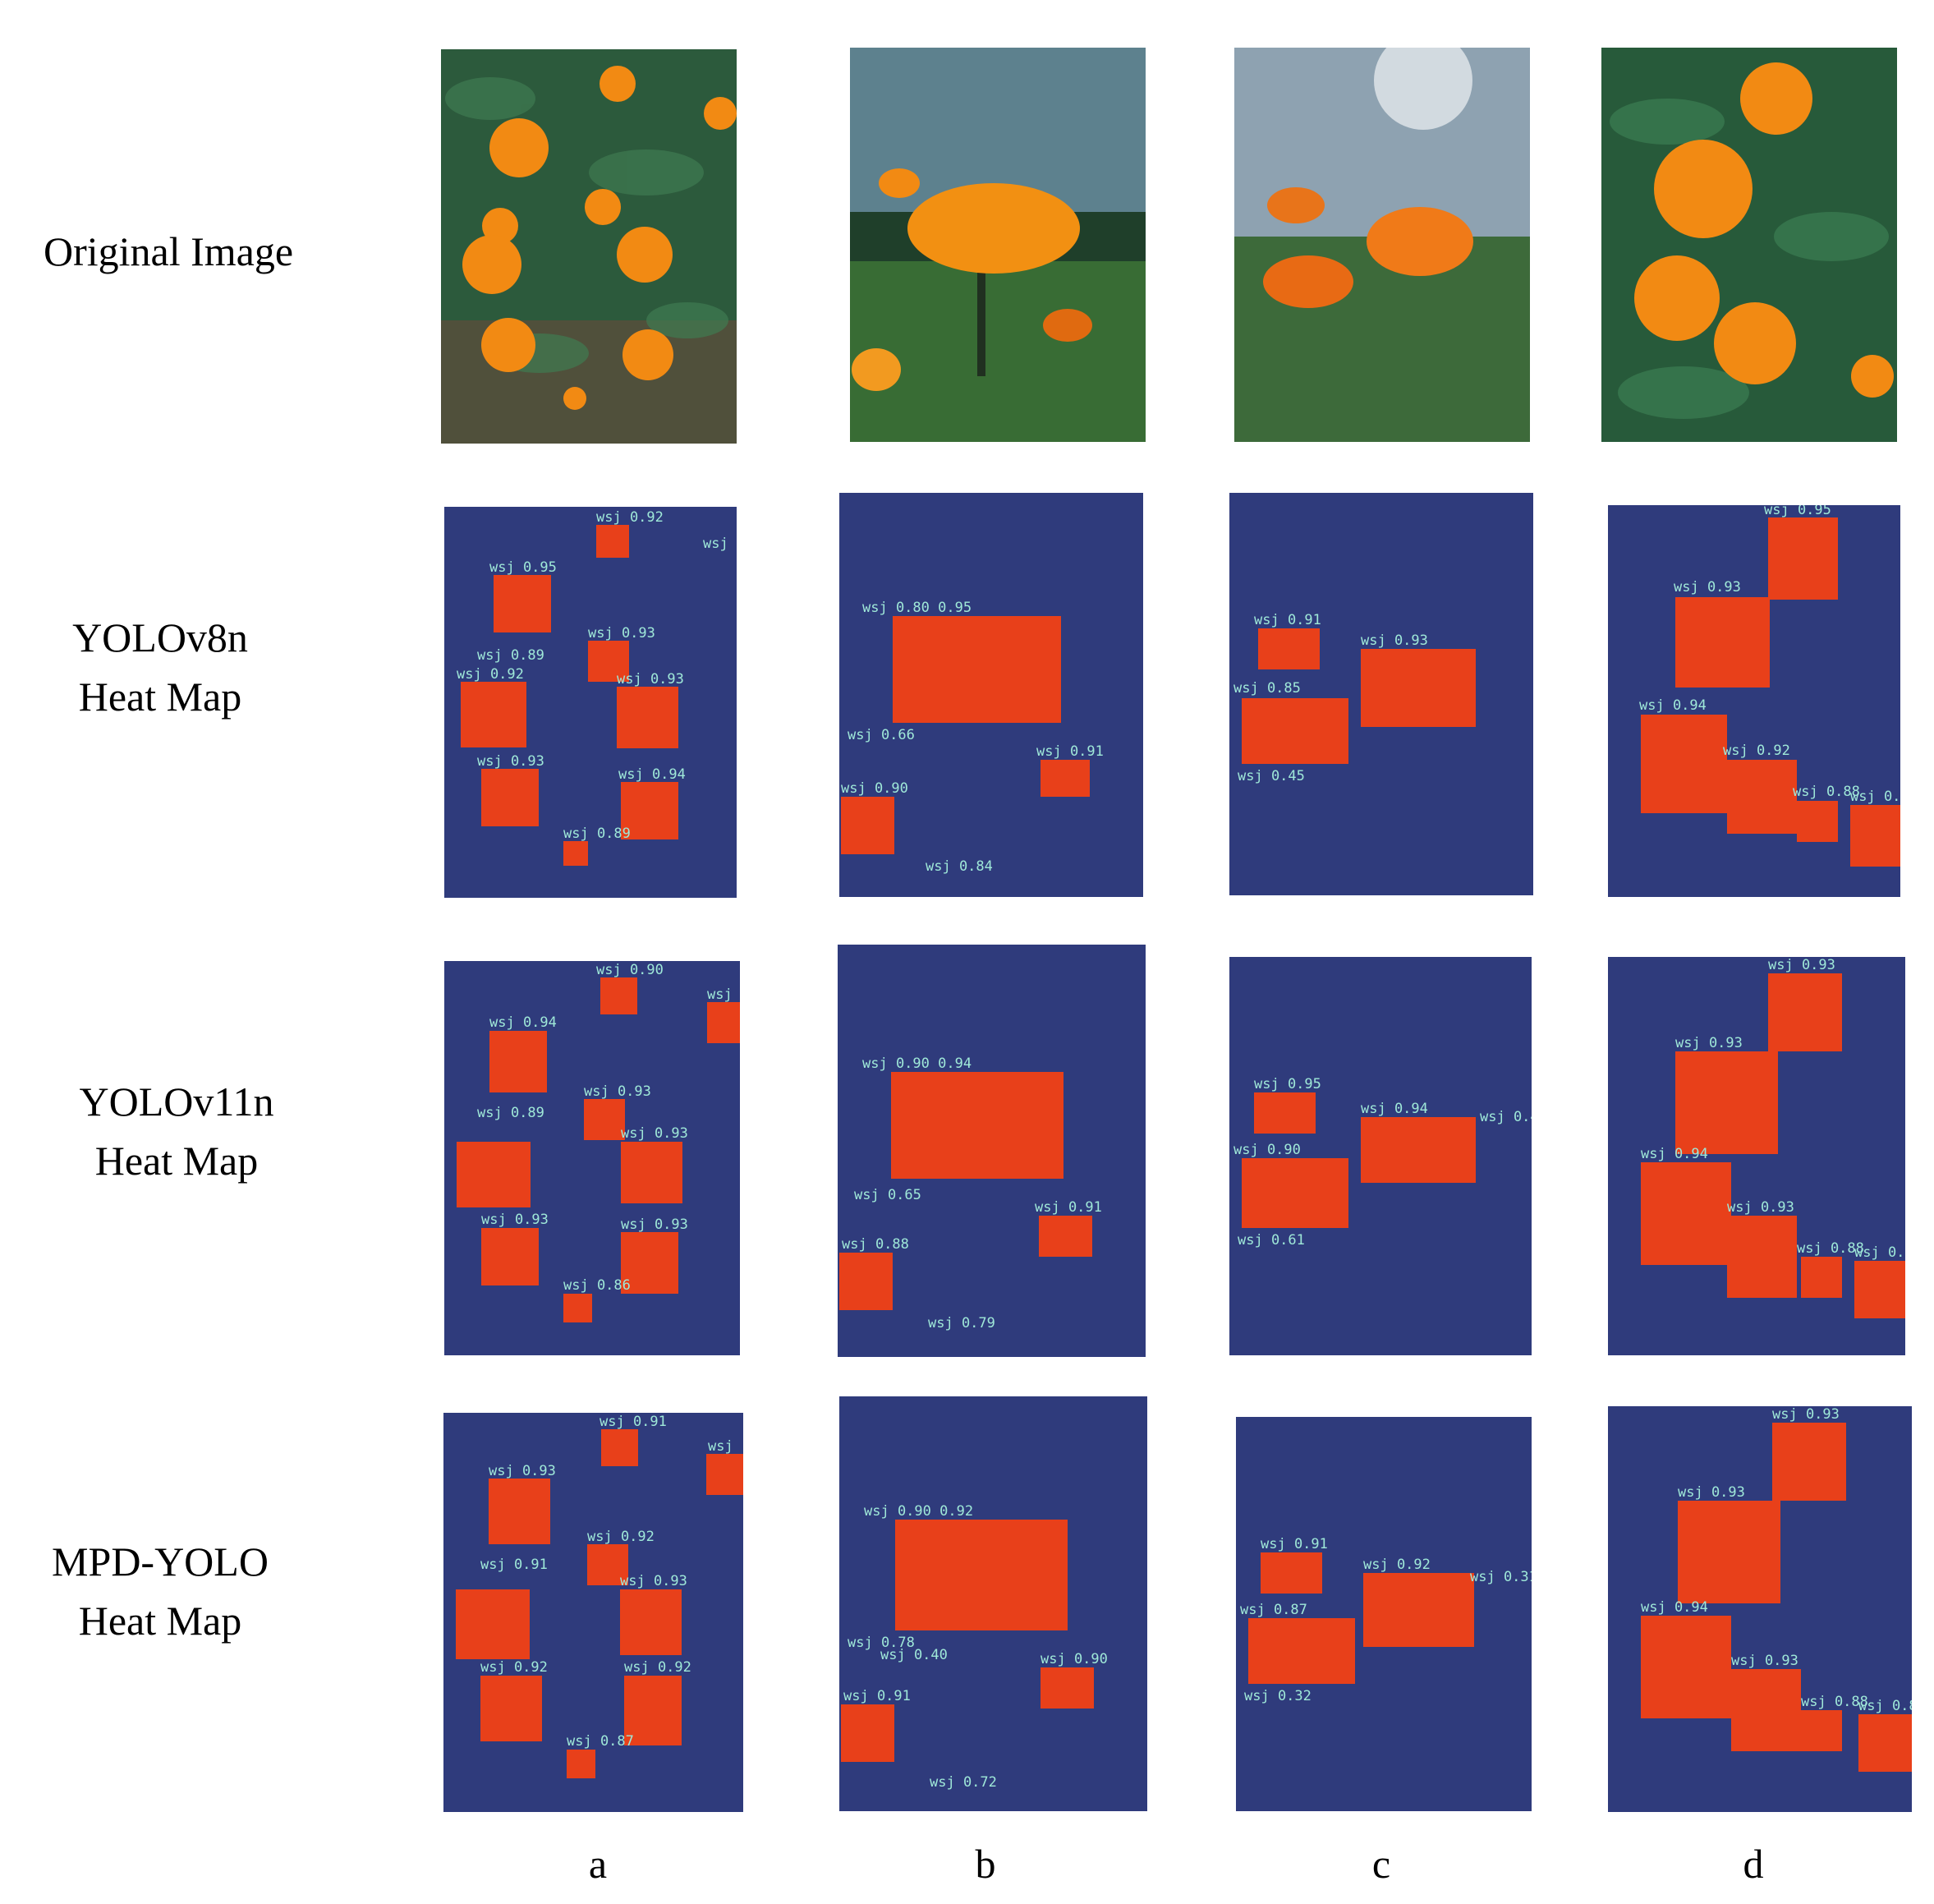  I want to click on det-label: wsj 0.80 0.95, so click(917, 608).